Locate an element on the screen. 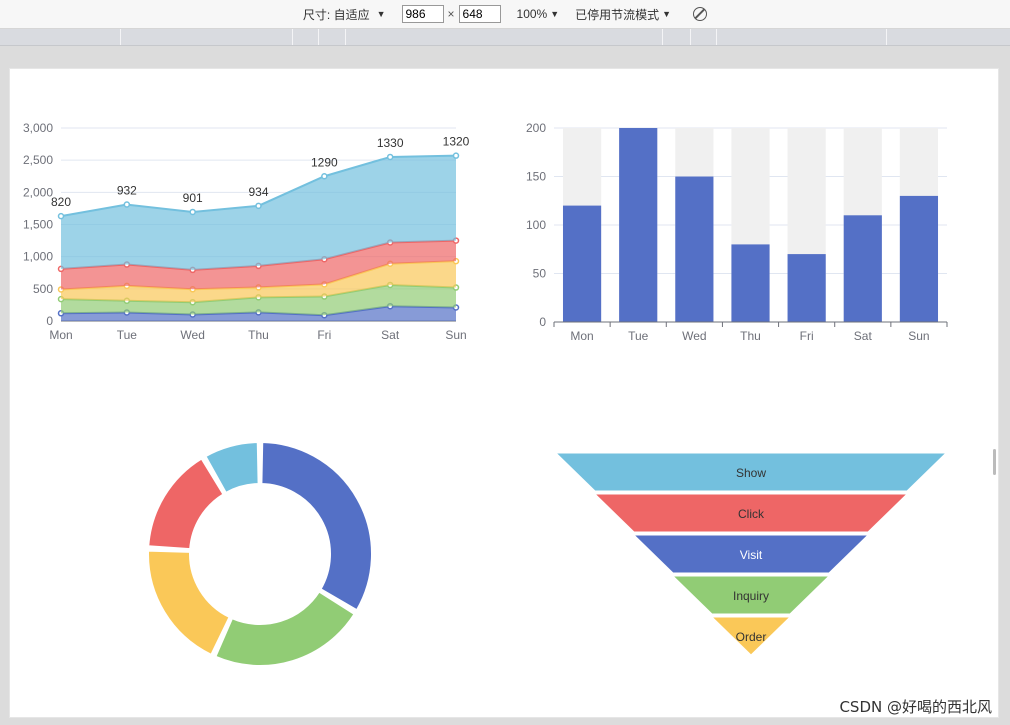 The image size is (1010, 725). watermark: CSDN @好喝的西北风 is located at coordinates (915, 707).